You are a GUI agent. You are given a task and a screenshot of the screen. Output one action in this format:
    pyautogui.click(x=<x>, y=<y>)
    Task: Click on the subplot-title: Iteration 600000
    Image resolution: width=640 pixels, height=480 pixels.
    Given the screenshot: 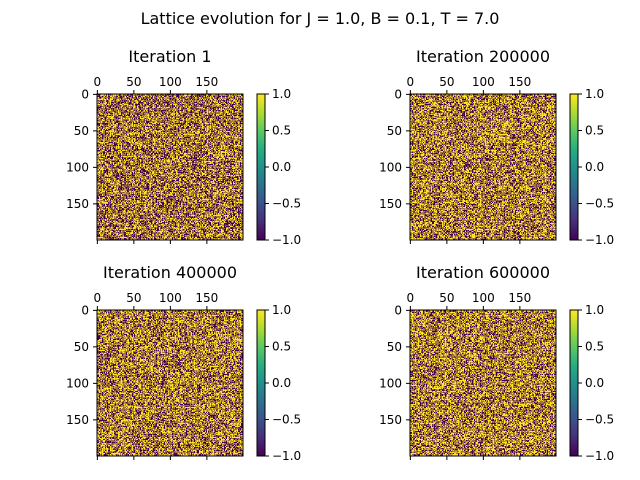 What is the action you would take?
    pyautogui.click(x=483, y=272)
    